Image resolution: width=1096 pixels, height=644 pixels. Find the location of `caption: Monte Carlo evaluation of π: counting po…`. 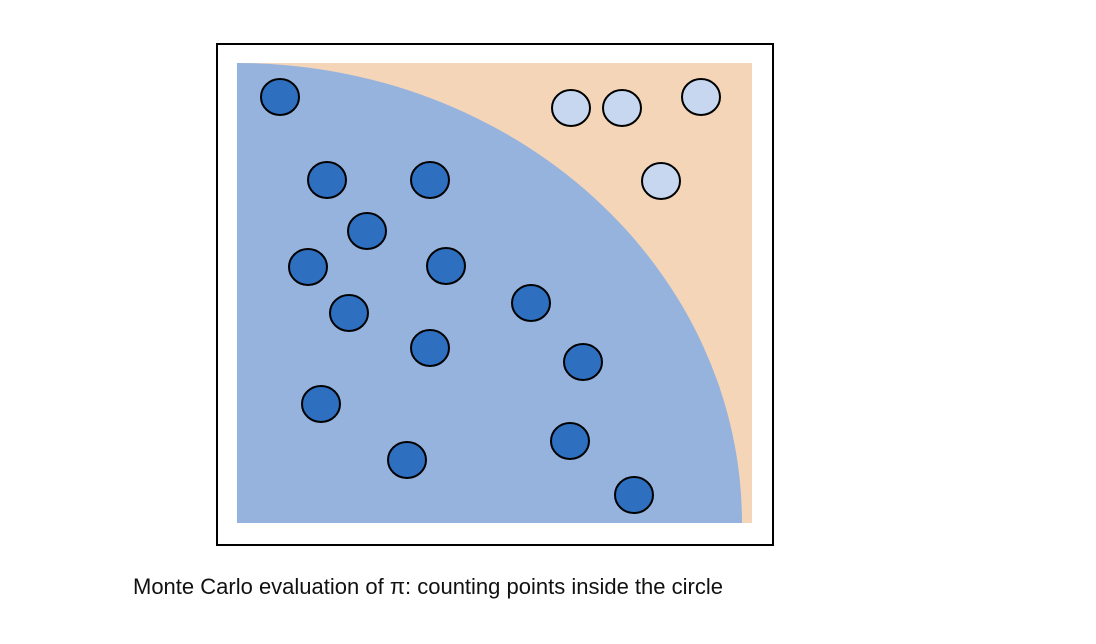

caption: Monte Carlo evaluation of π: counting po… is located at coordinates (428, 586).